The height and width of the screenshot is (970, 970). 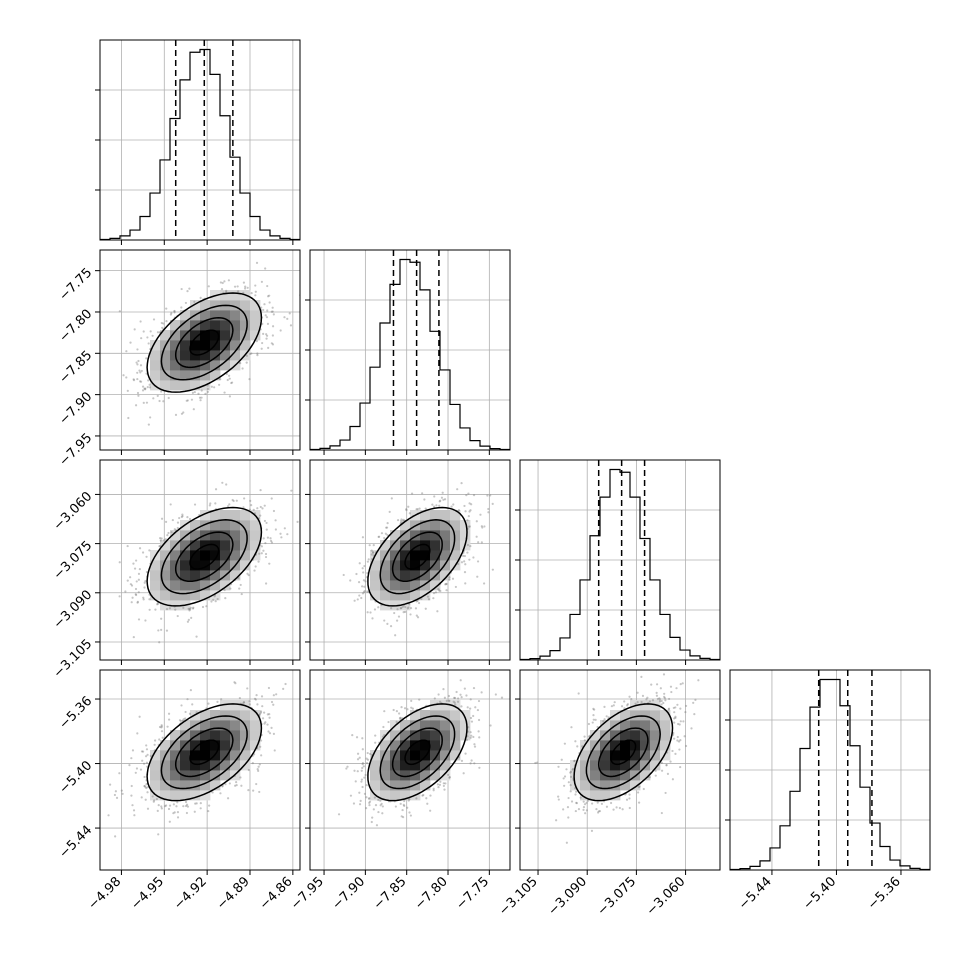 What do you see at coordinates (76, 408) in the screenshot?
I see `y-tick-label: −7.90` at bounding box center [76, 408].